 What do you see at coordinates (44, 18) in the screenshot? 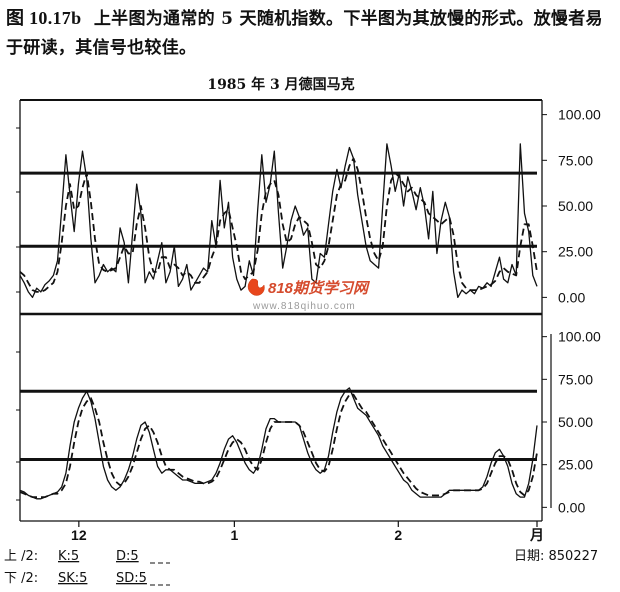
I see `figure-number: 图 10.17b` at bounding box center [44, 18].